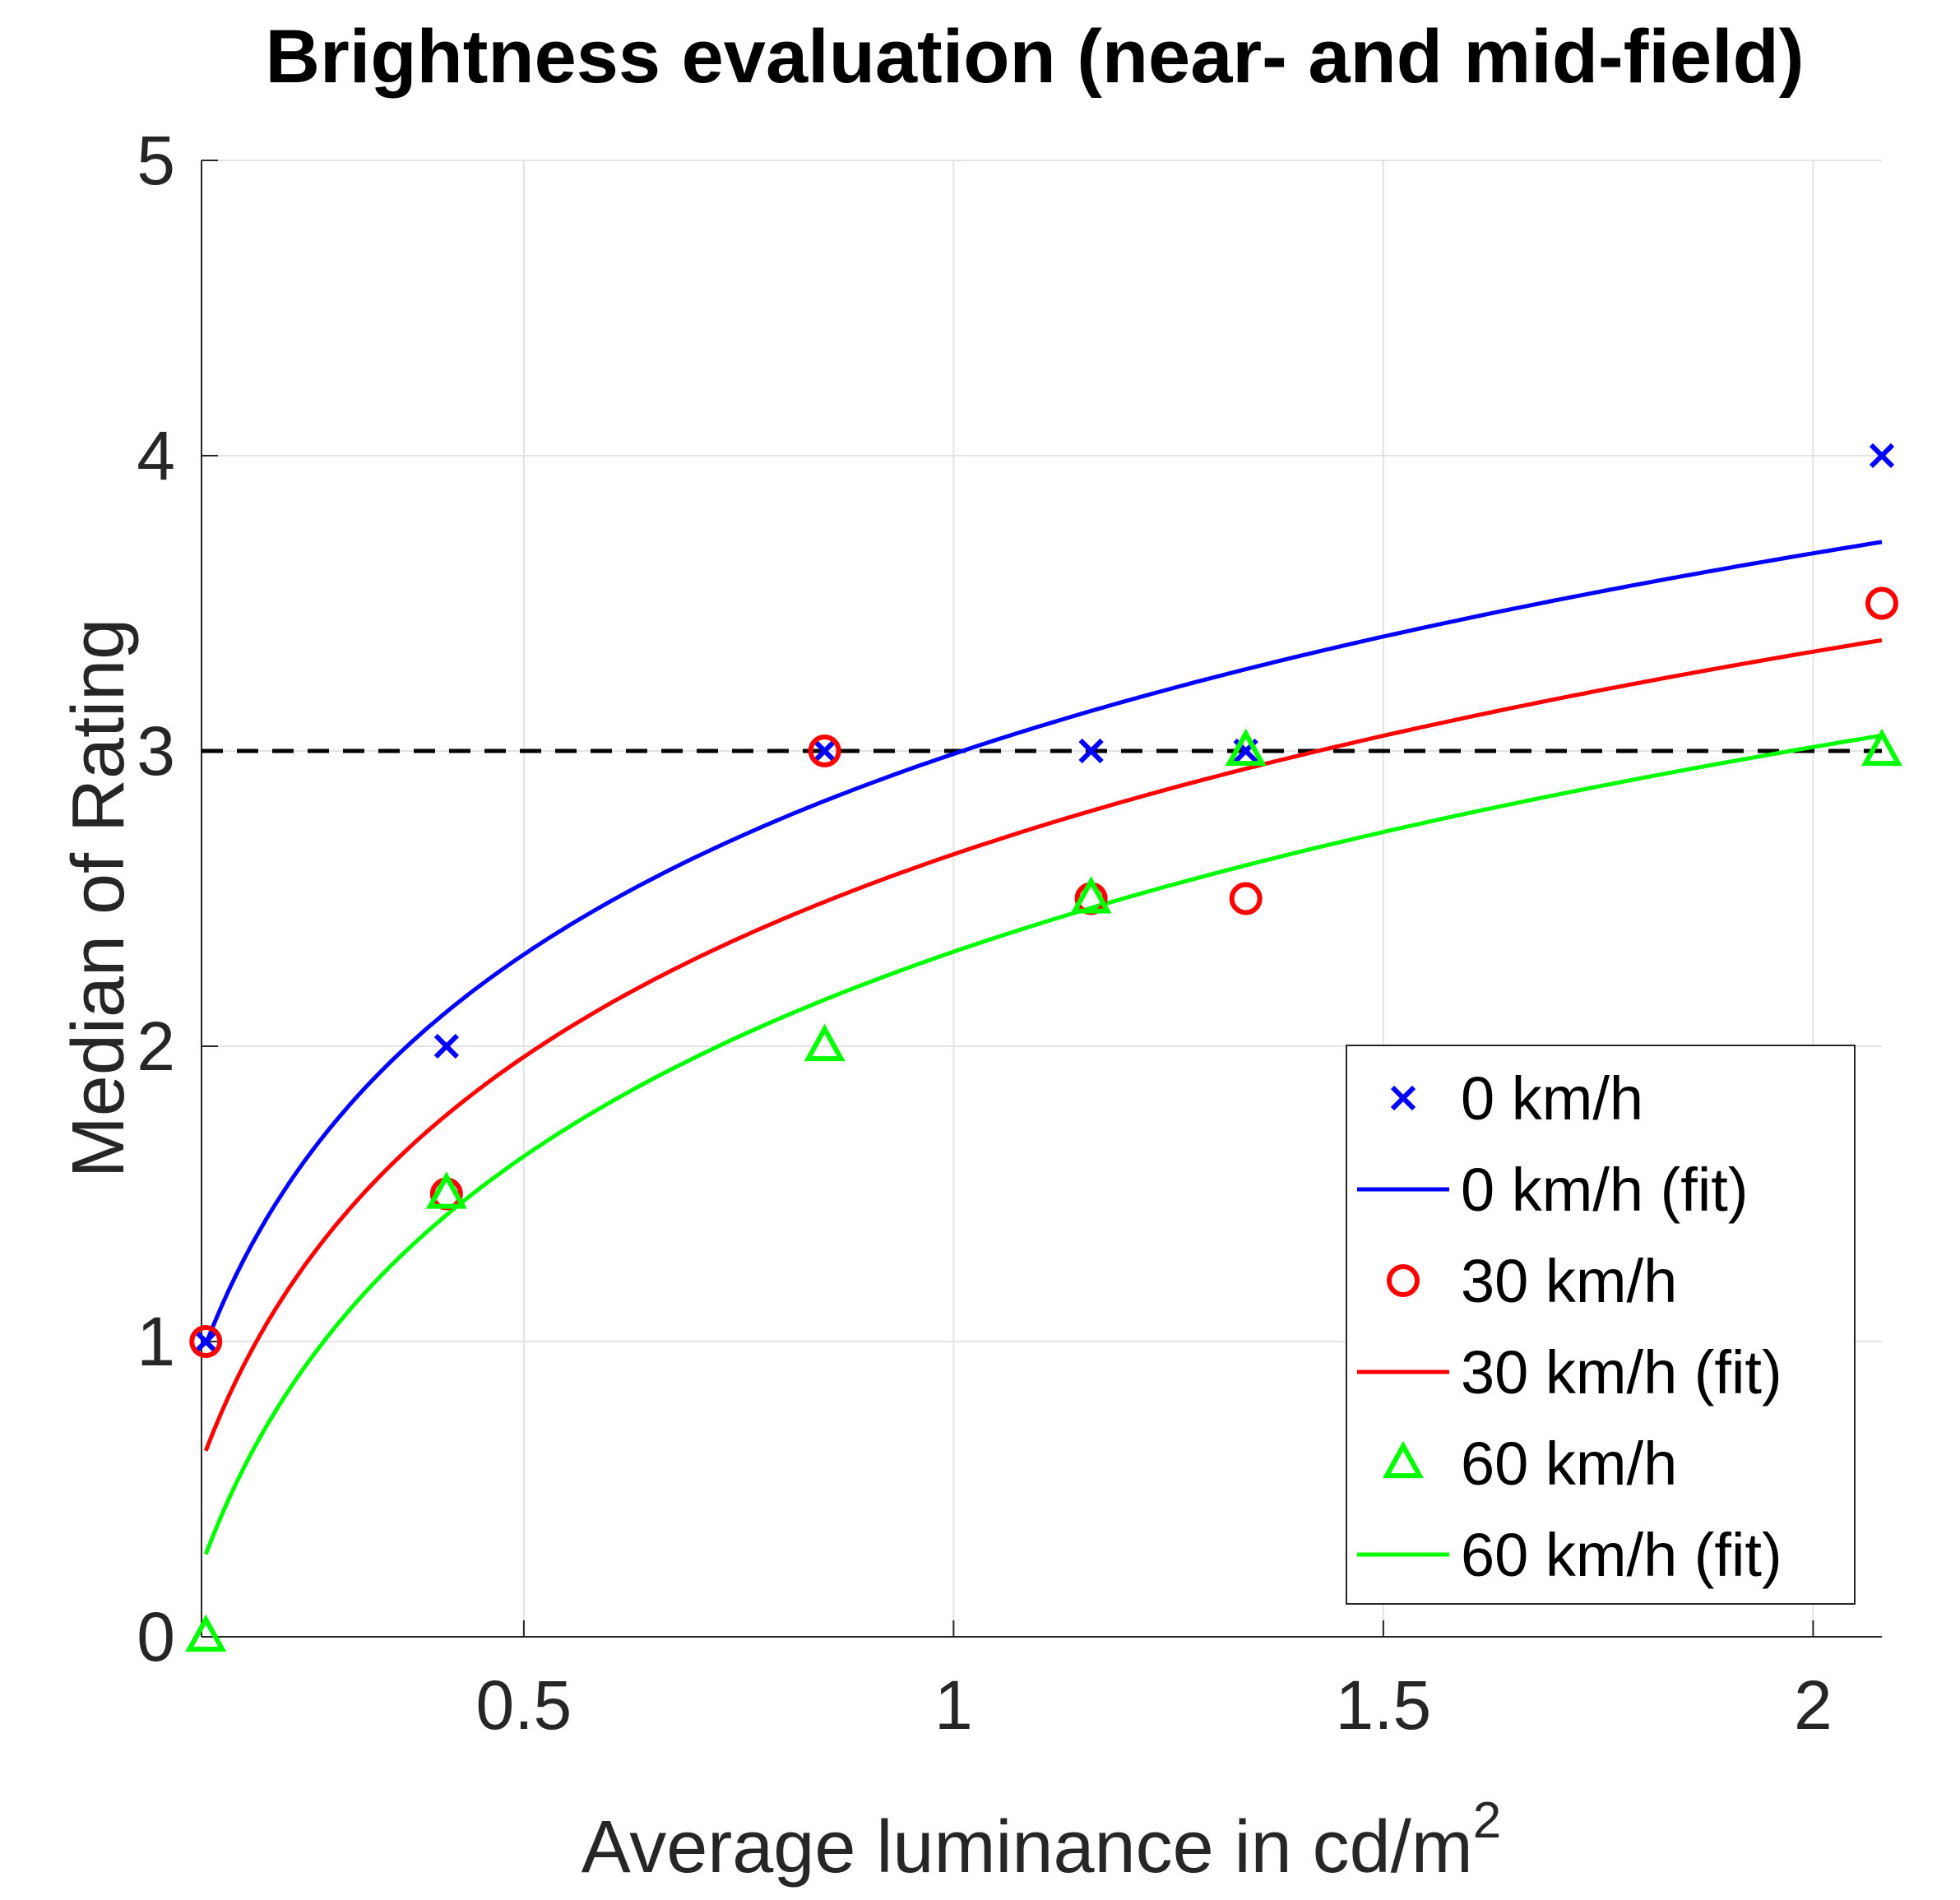 The width and height of the screenshot is (1960, 1900). What do you see at coordinates (1384, 1705) in the screenshot?
I see `x-tick-label-1.5: 1.5` at bounding box center [1384, 1705].